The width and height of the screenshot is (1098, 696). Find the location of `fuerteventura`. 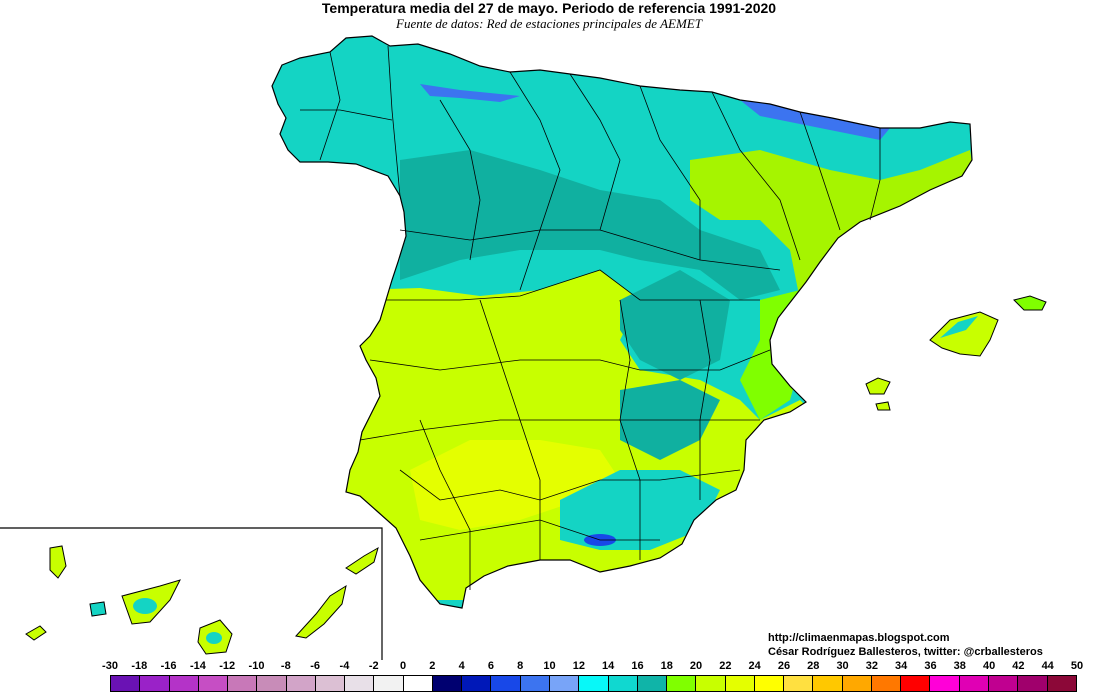

fuerteventura is located at coordinates (321, 611).